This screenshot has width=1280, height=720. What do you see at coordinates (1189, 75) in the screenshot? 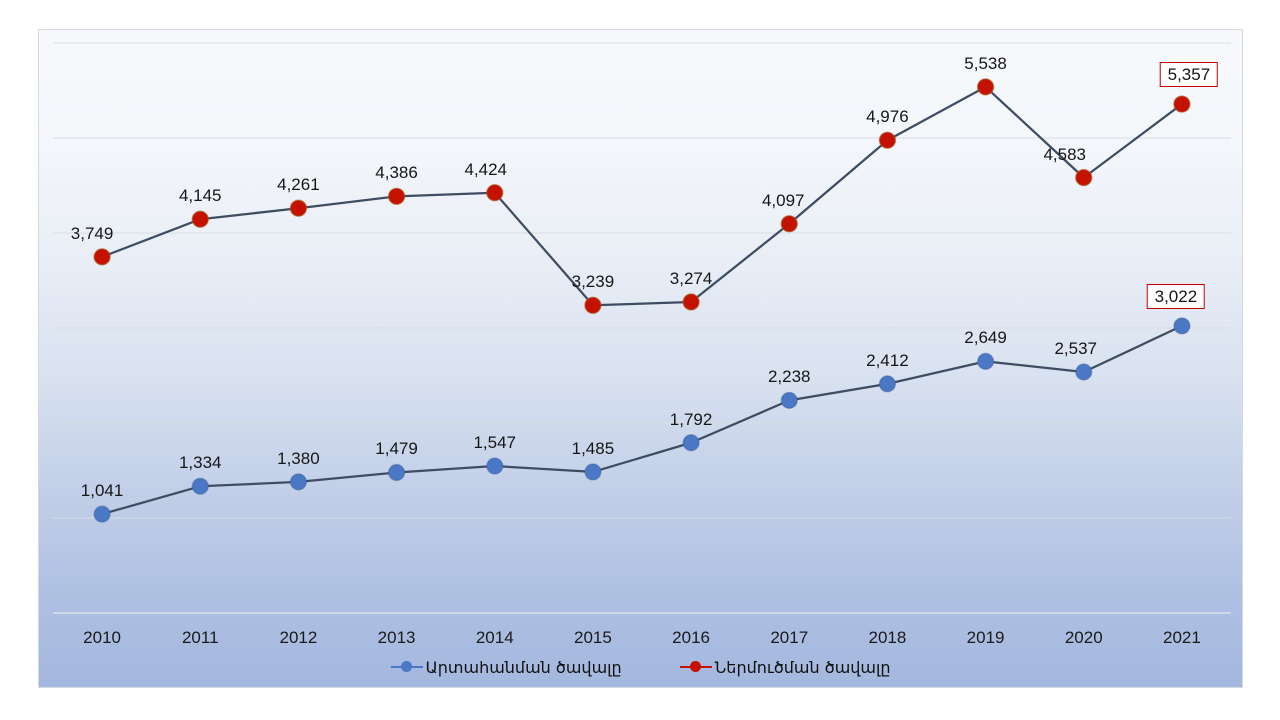
I see `boxed-data-label: 5,357` at bounding box center [1189, 75].